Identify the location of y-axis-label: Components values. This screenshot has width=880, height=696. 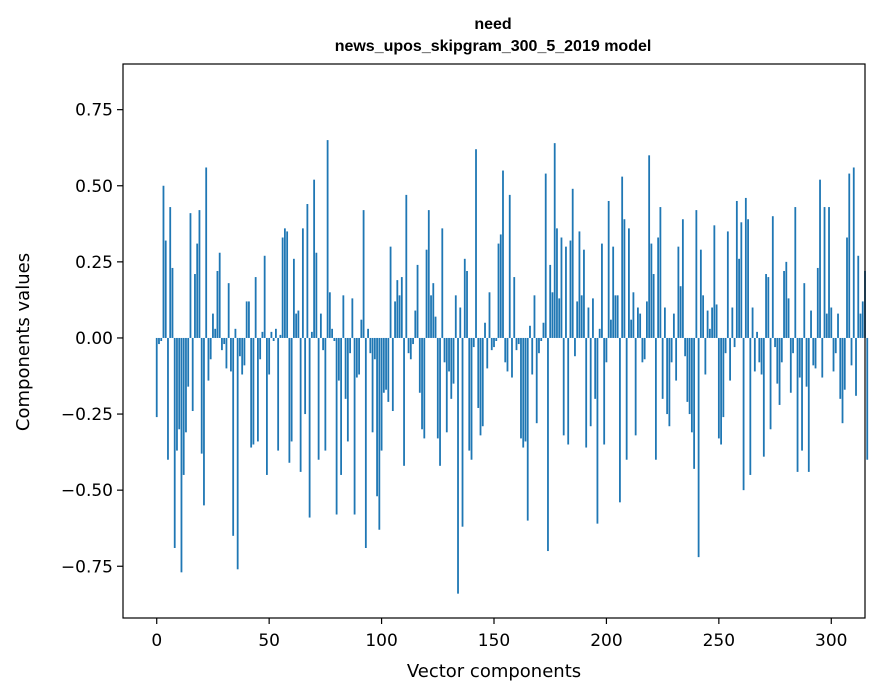
(23, 342).